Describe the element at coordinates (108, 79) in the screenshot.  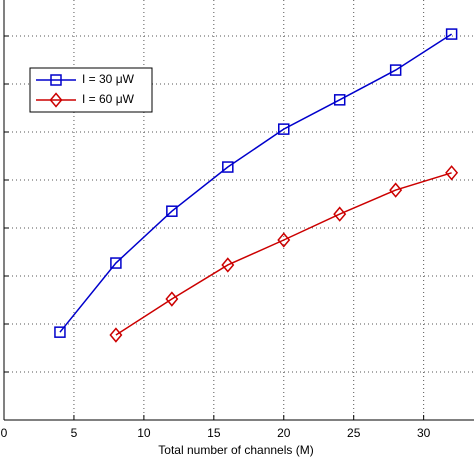
I see `legend-label: I = 30 μW` at that location.